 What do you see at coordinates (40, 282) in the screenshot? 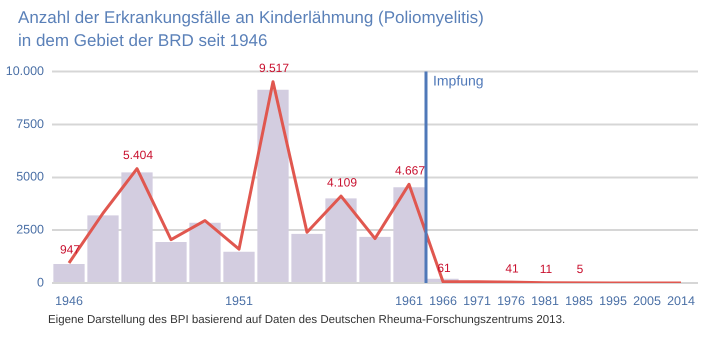
I see `y-tick-label: 0` at bounding box center [40, 282].